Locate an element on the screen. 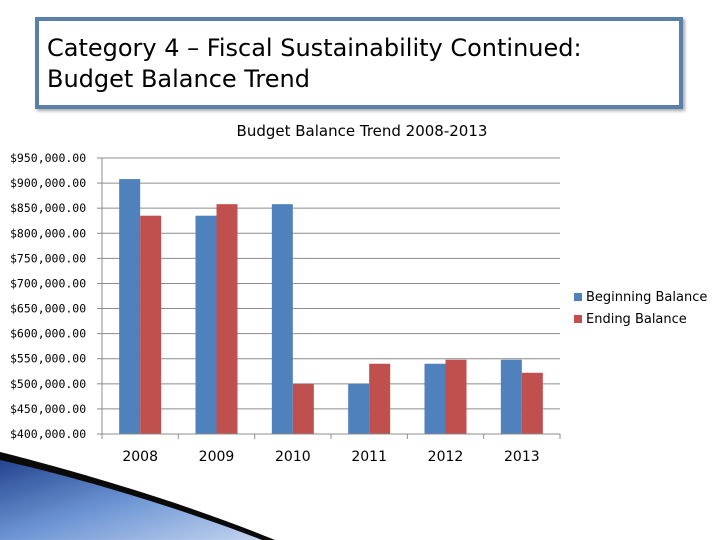  x-tick-label: 2012 is located at coordinates (446, 457).